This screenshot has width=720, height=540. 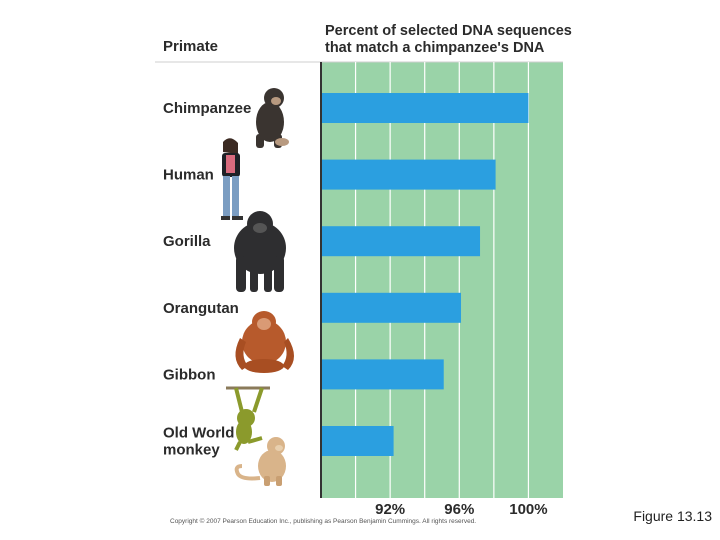 I want to click on bar-orangutan, so click(x=392, y=307).